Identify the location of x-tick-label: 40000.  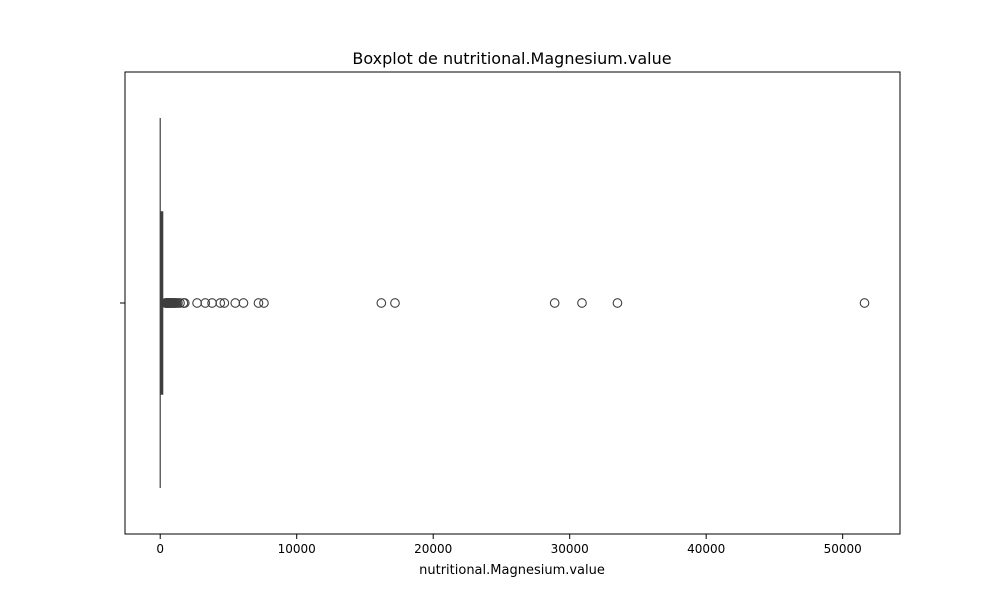
(706, 549).